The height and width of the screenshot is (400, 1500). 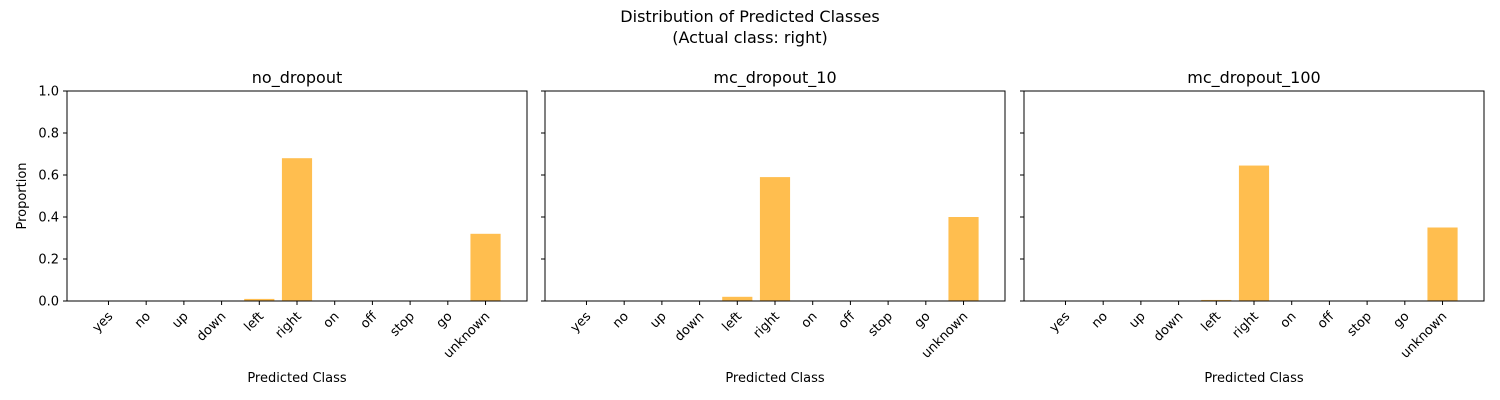 What do you see at coordinates (48, 92) in the screenshot?
I see `y-tick-label: 1.0` at bounding box center [48, 92].